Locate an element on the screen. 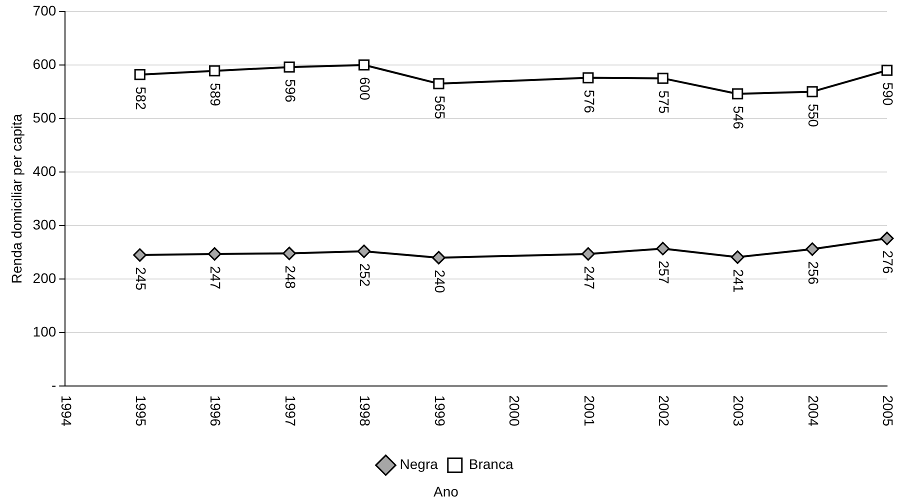 The height and width of the screenshot is (503, 899). y-tick-label: 300 is located at coordinates (44, 224).